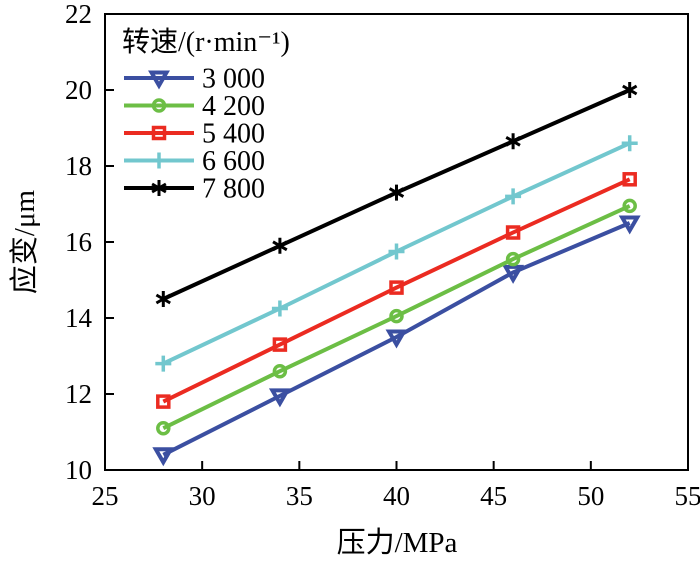  Describe the element at coordinates (590, 496) in the screenshot. I see `x-tick-label: 50` at that location.